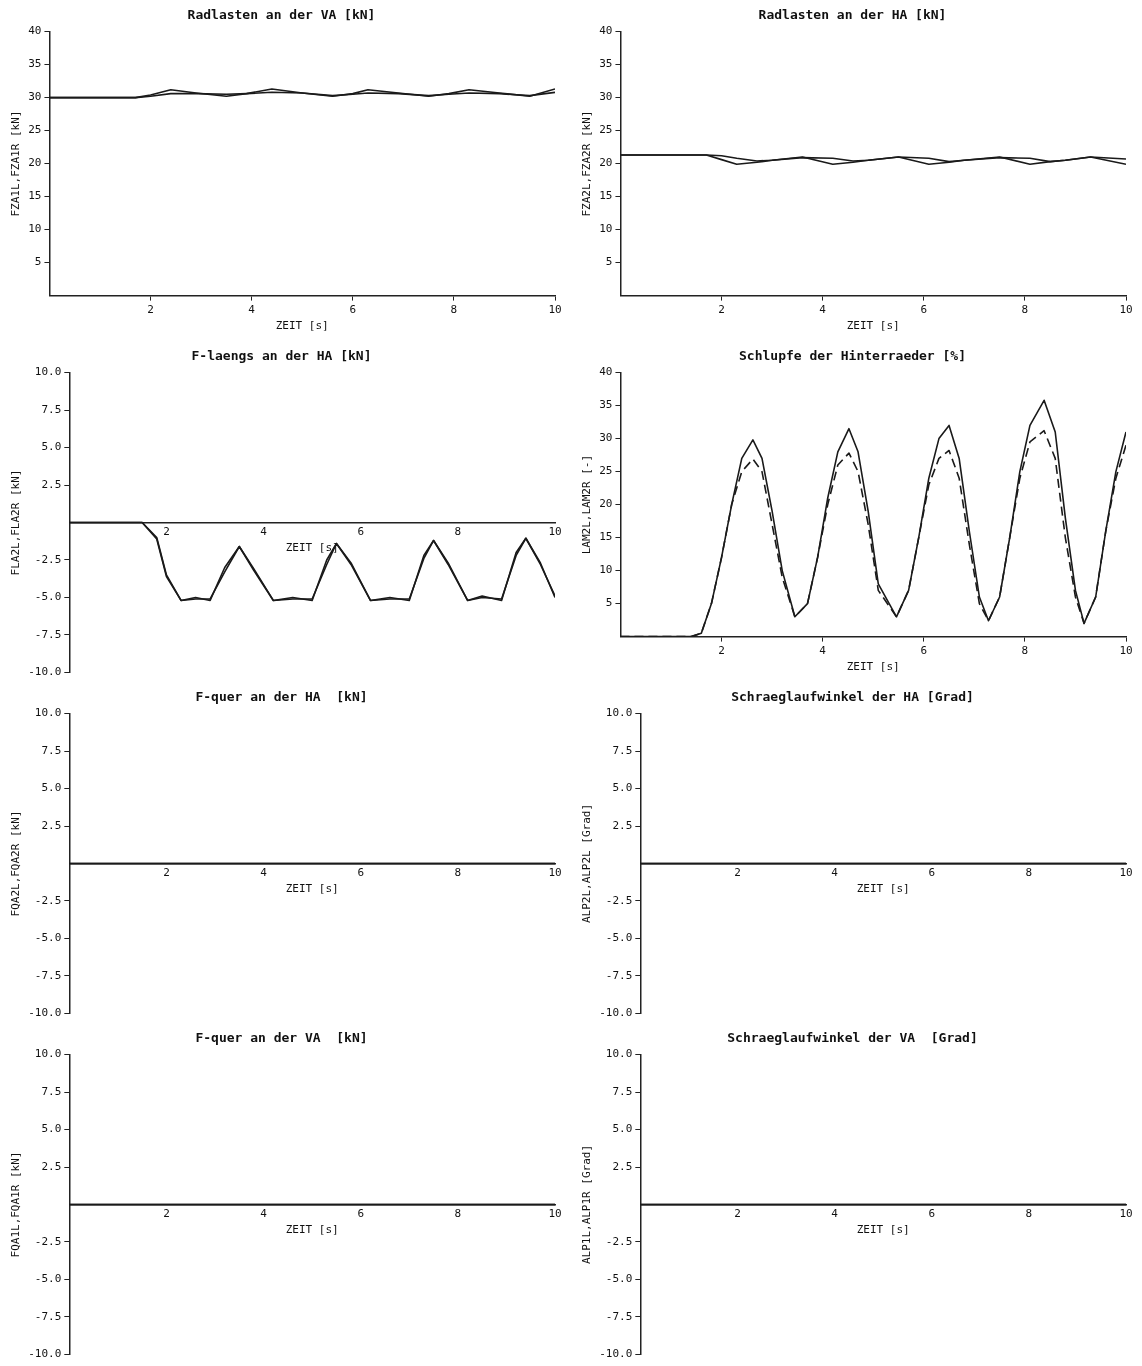 The width and height of the screenshot is (1142, 1366). What do you see at coordinates (852, 1038) in the screenshot?
I see `chart-title: Schraeglaufwinkel der VA [Grad]` at bounding box center [852, 1038].